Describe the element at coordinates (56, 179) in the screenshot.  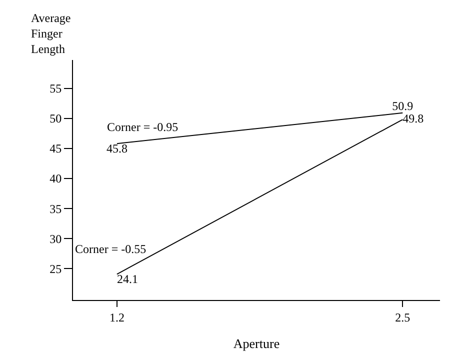
I see `y-tick-label: 40` at that location.